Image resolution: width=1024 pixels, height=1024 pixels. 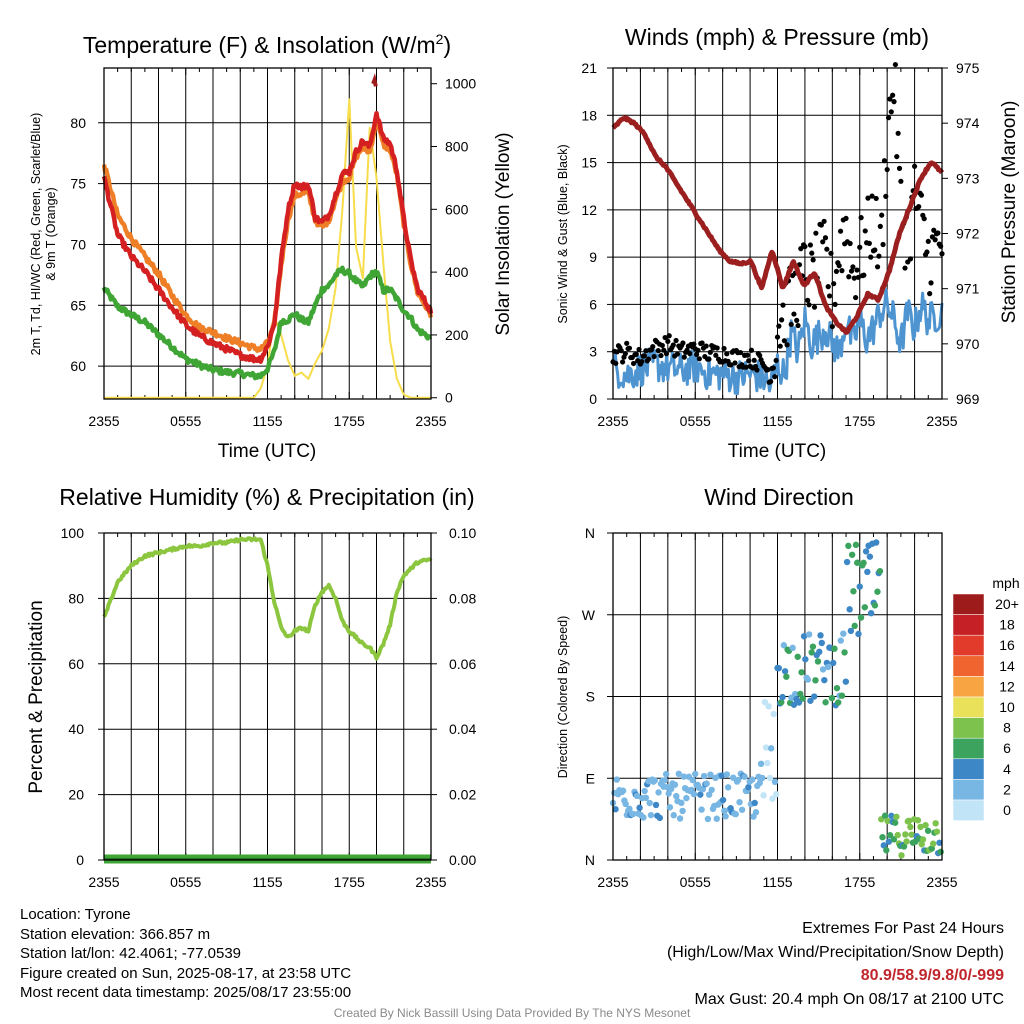 What do you see at coordinates (589, 615) in the screenshot?
I see `dir-ytick-label: W` at bounding box center [589, 615].